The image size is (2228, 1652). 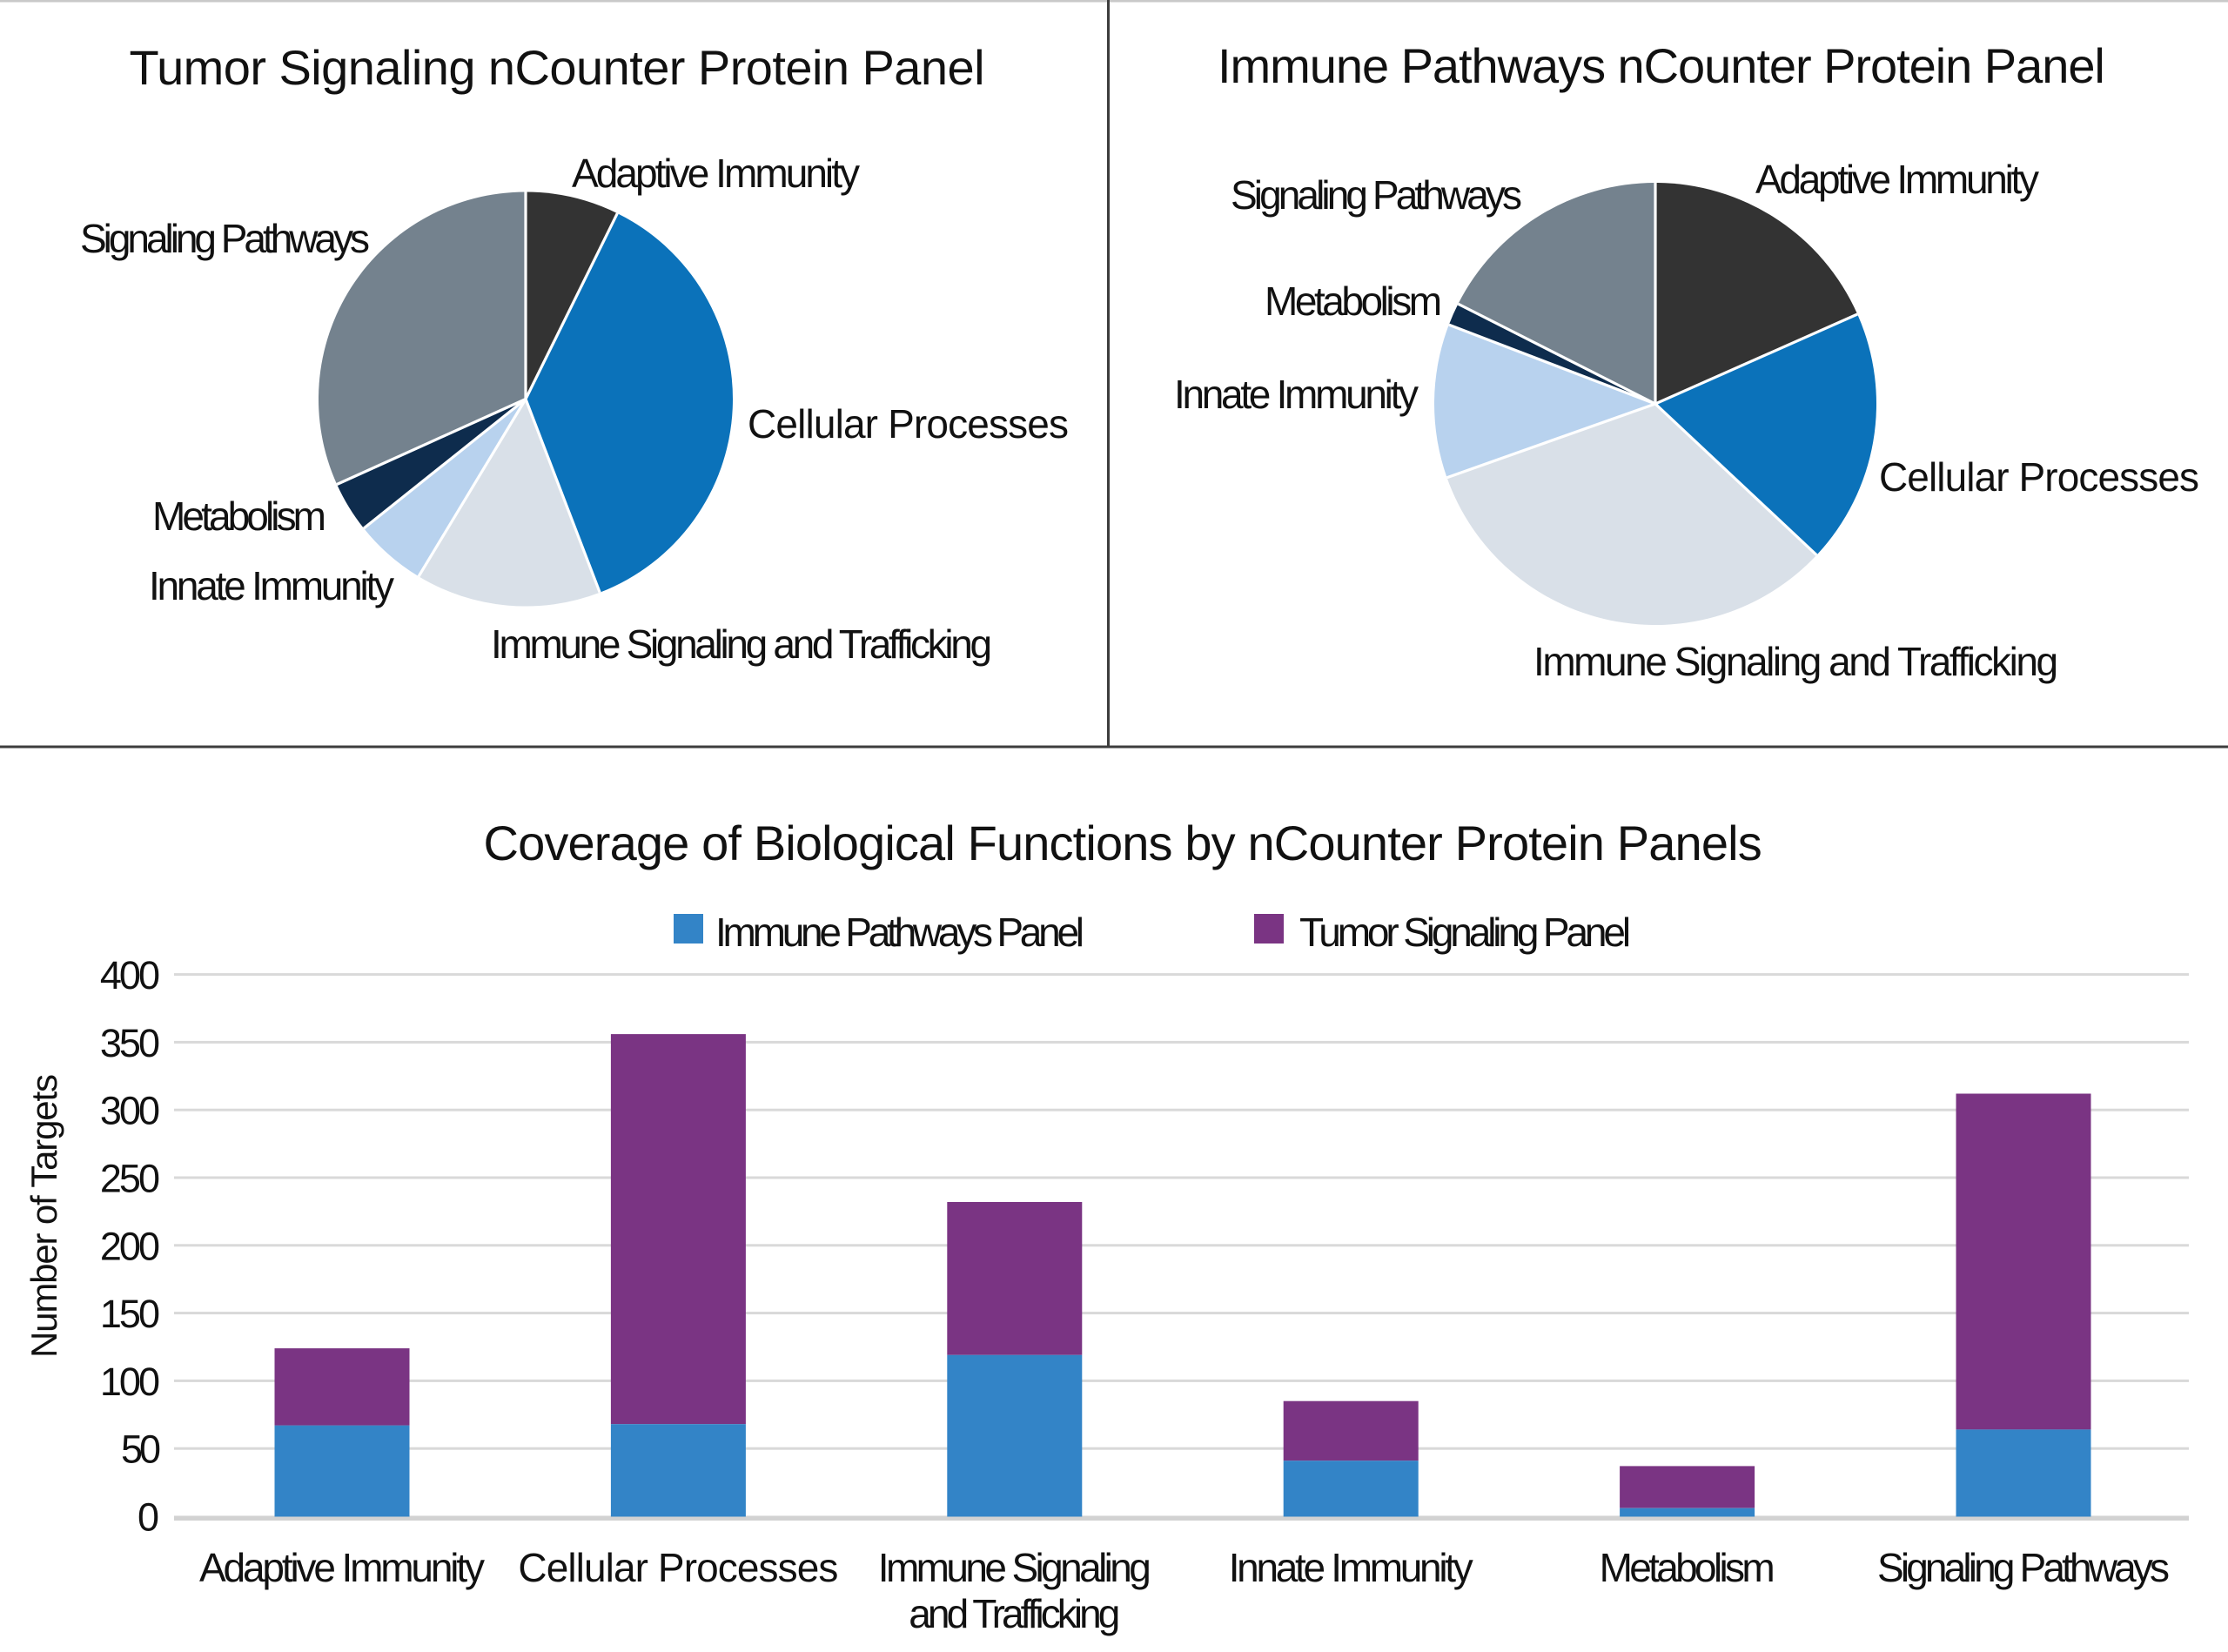 I want to click on svg-text: 200, so click(x=129, y=1246).